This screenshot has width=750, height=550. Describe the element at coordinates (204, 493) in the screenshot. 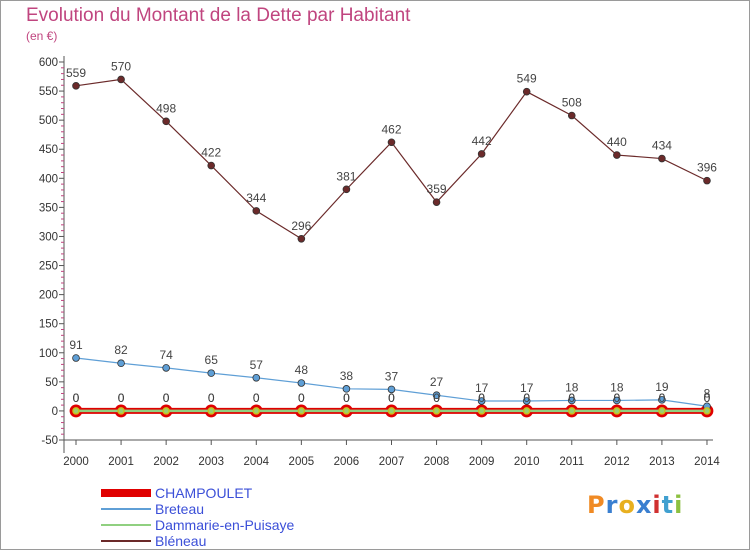

I see `legend-label: CHAMPOULET` at that location.